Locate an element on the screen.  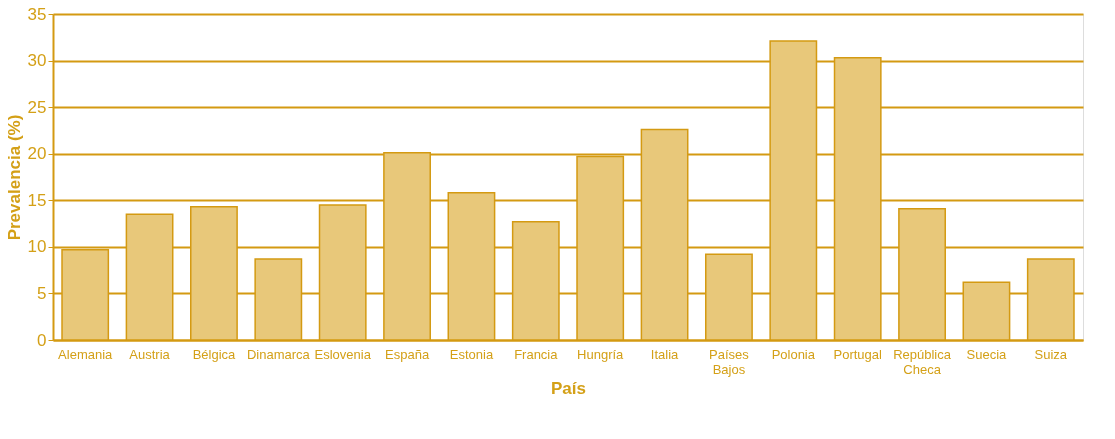
x-tick-label: Italia is located at coordinates (665, 354).